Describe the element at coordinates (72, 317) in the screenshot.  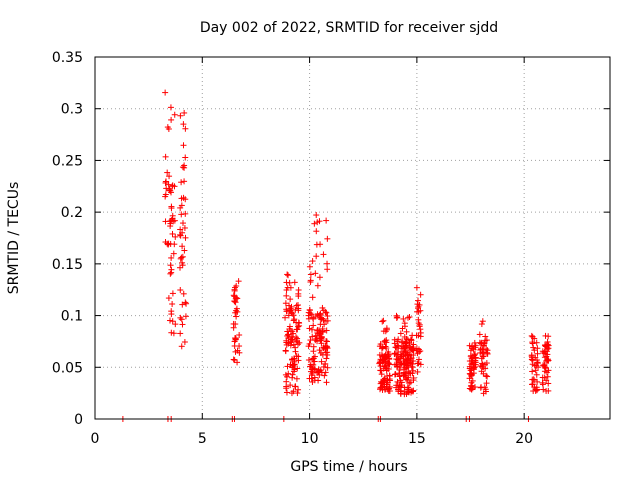
I see `y-tick-label: 0.1` at that location.